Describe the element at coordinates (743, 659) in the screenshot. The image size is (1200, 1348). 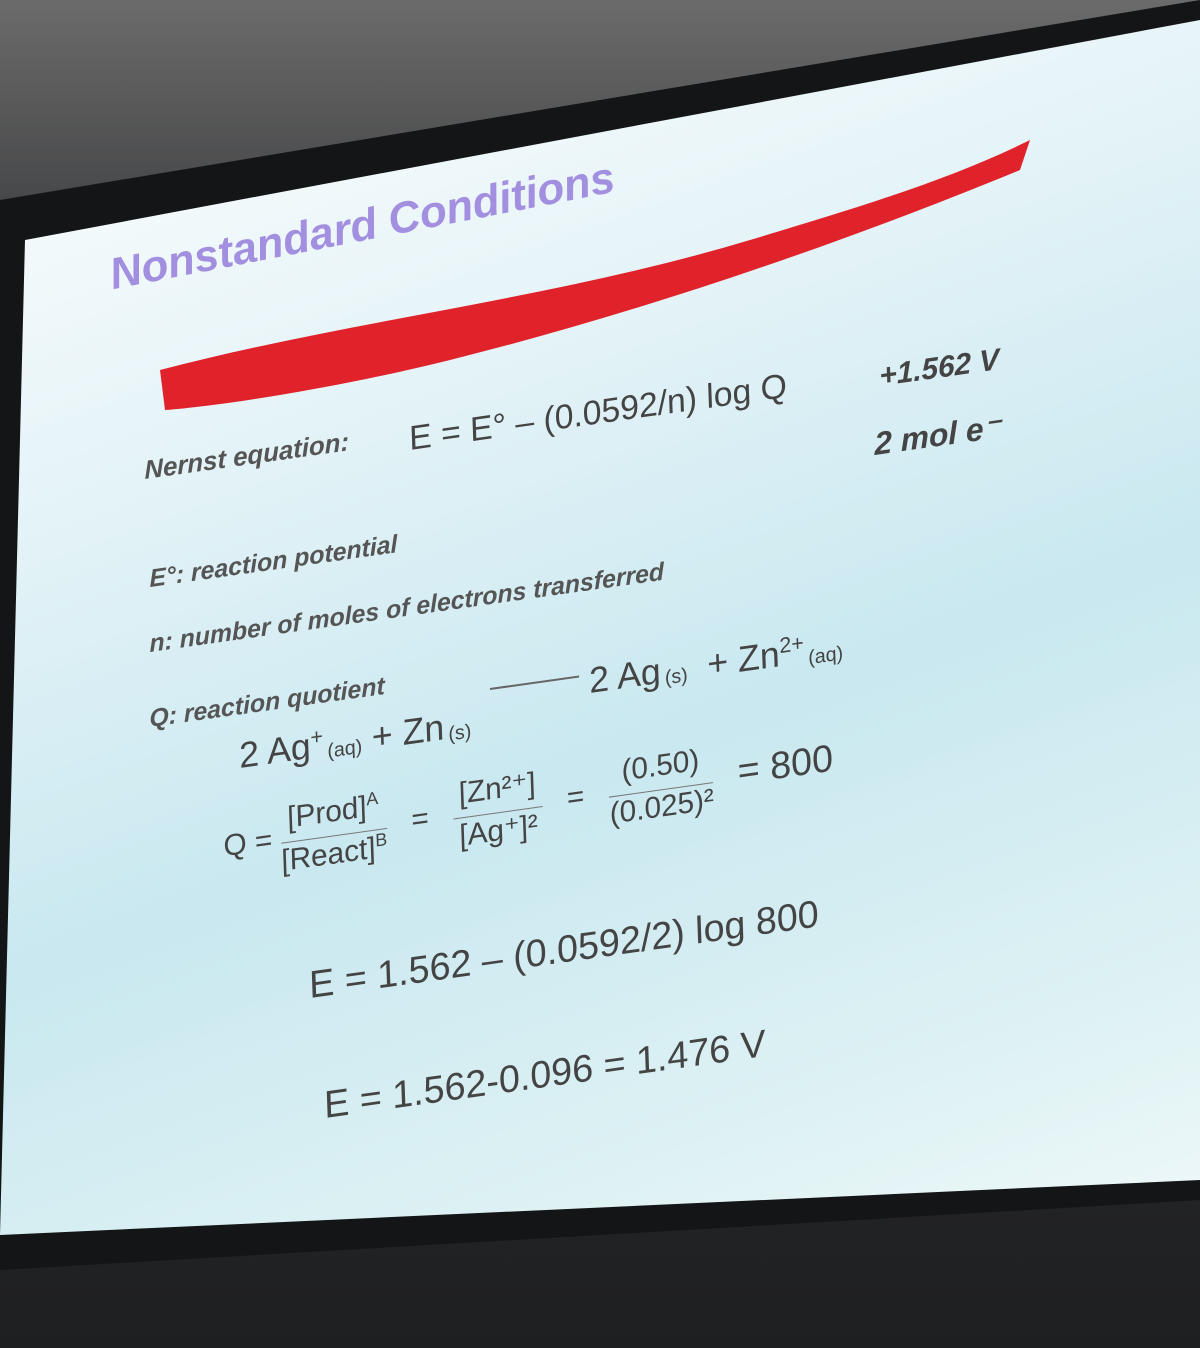
I see `product: + Zn` at that location.